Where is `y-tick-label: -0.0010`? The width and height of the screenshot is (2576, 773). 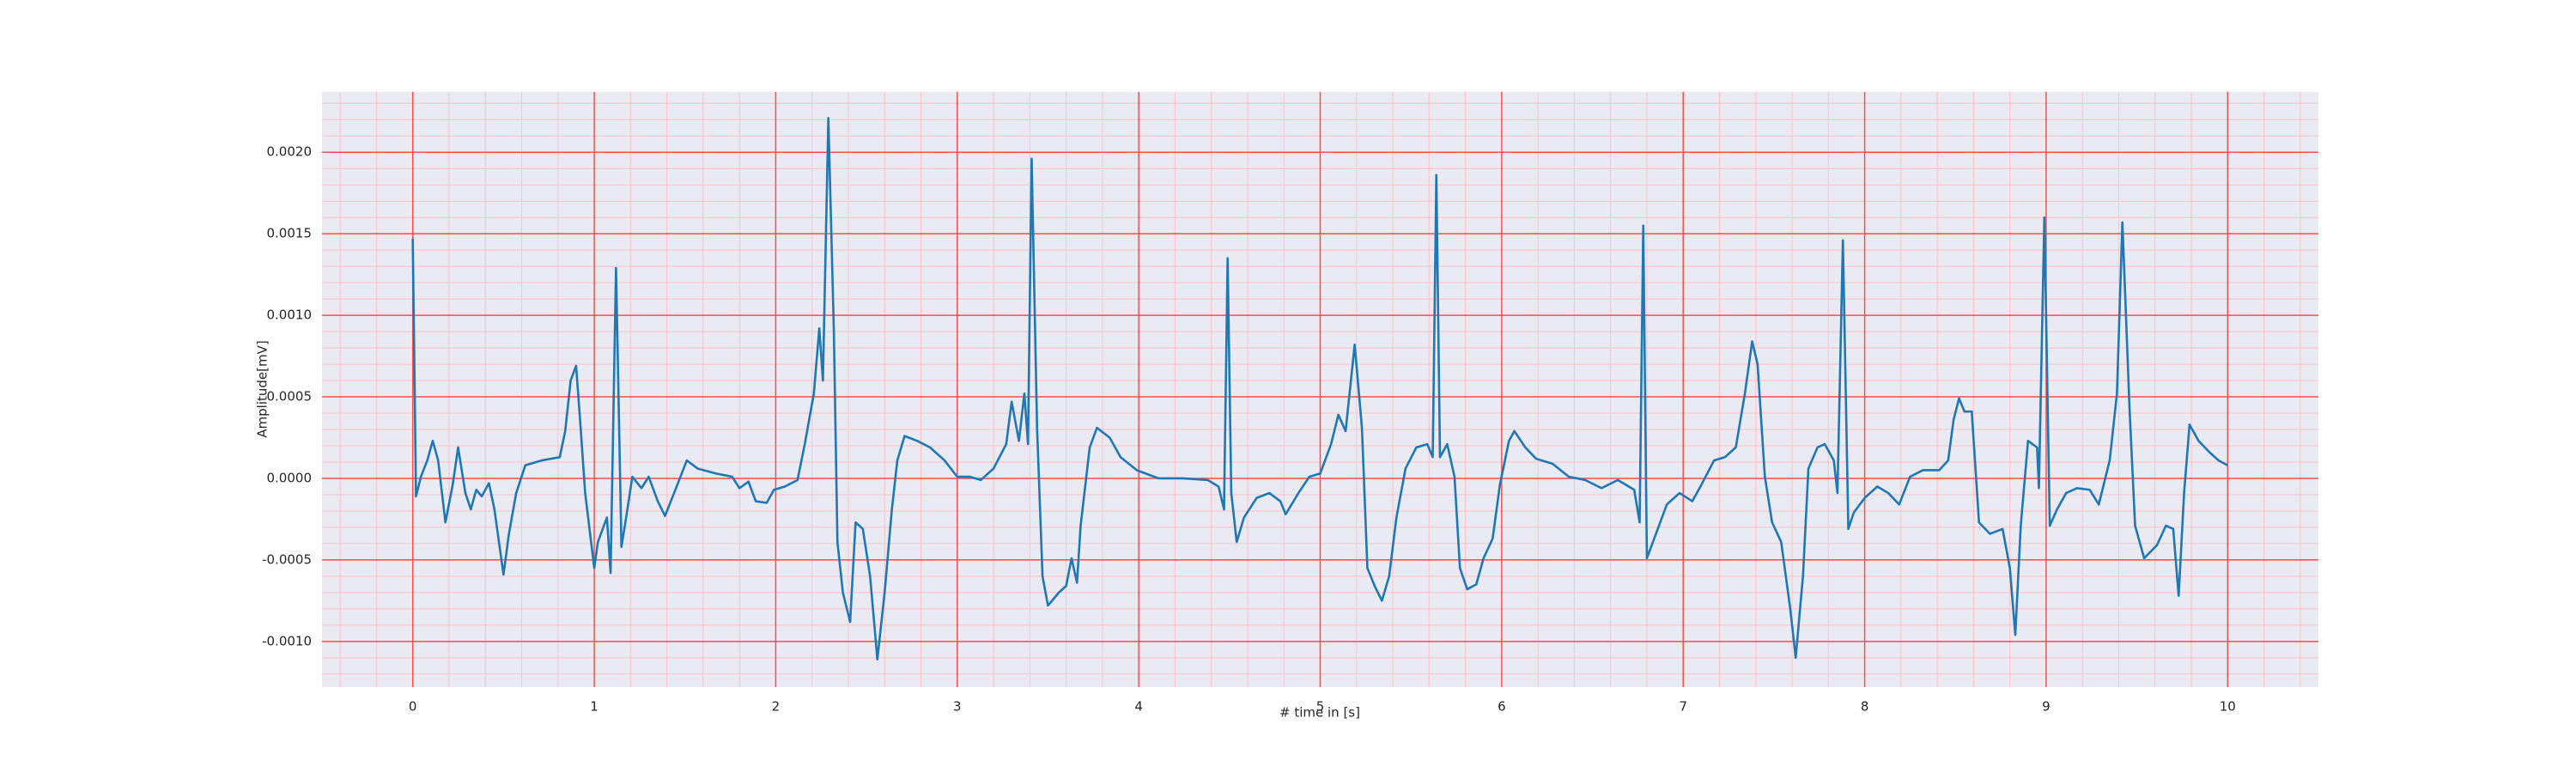
y-tick-label: -0.0010 is located at coordinates (287, 640).